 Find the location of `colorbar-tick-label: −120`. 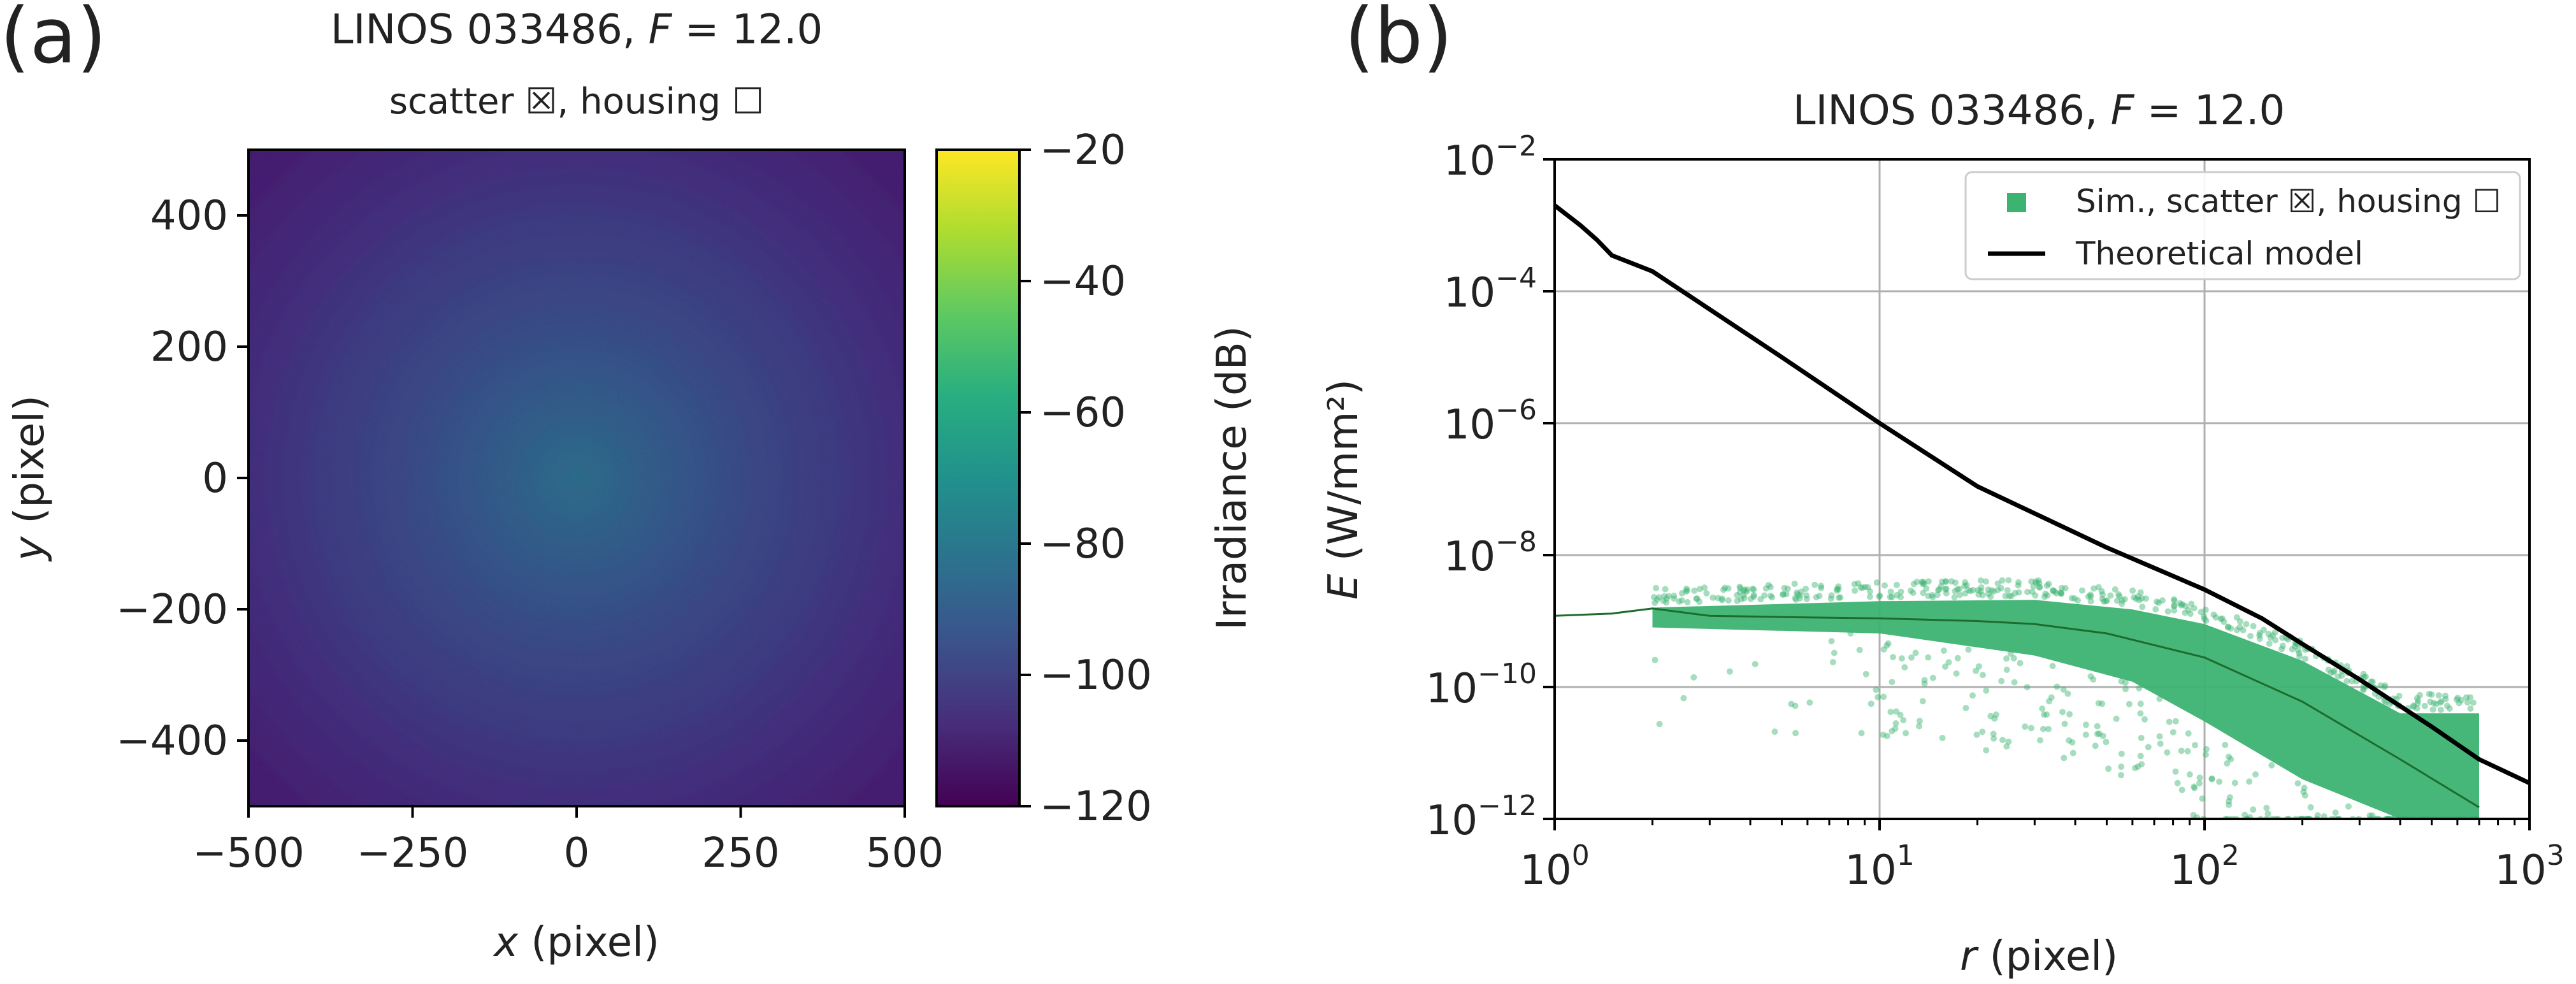

colorbar-tick-label: −120 is located at coordinates (1096, 807).